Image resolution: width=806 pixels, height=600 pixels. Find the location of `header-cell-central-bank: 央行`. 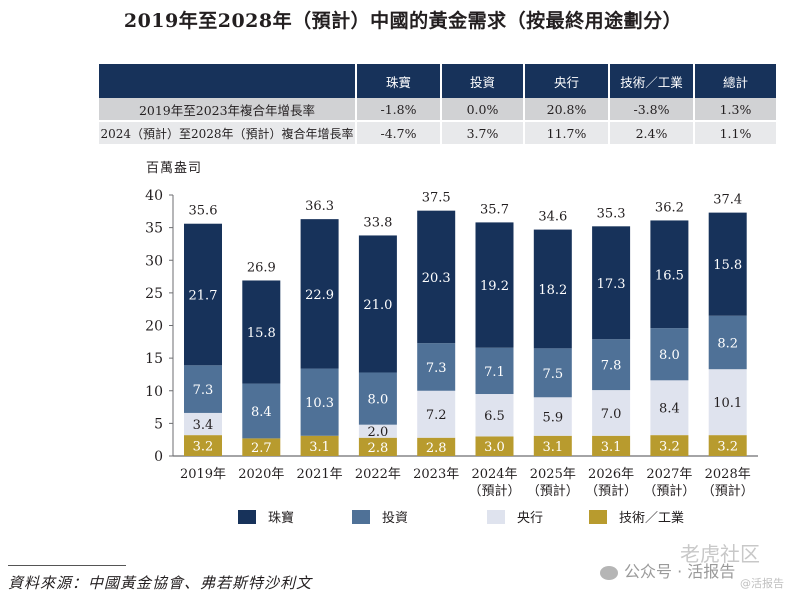

header-cell-central-bank: 央行 is located at coordinates (566, 81).